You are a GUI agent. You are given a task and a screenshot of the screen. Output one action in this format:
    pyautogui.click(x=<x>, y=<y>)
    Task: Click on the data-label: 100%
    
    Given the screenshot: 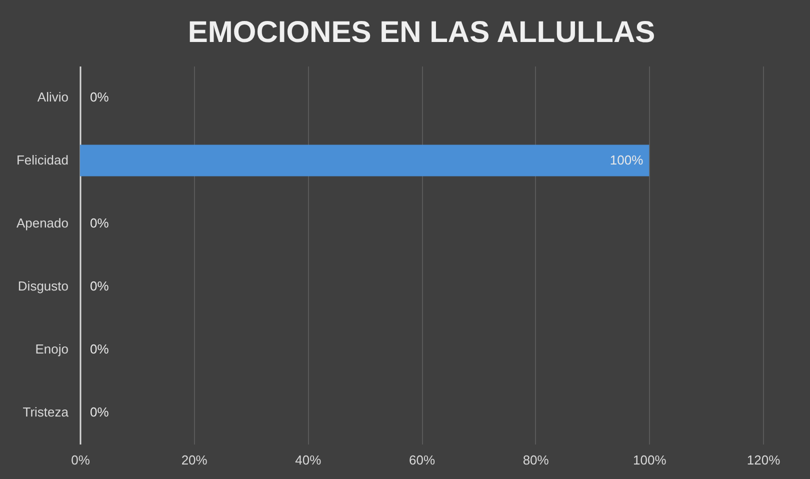 What is the action you would take?
    pyautogui.click(x=627, y=160)
    